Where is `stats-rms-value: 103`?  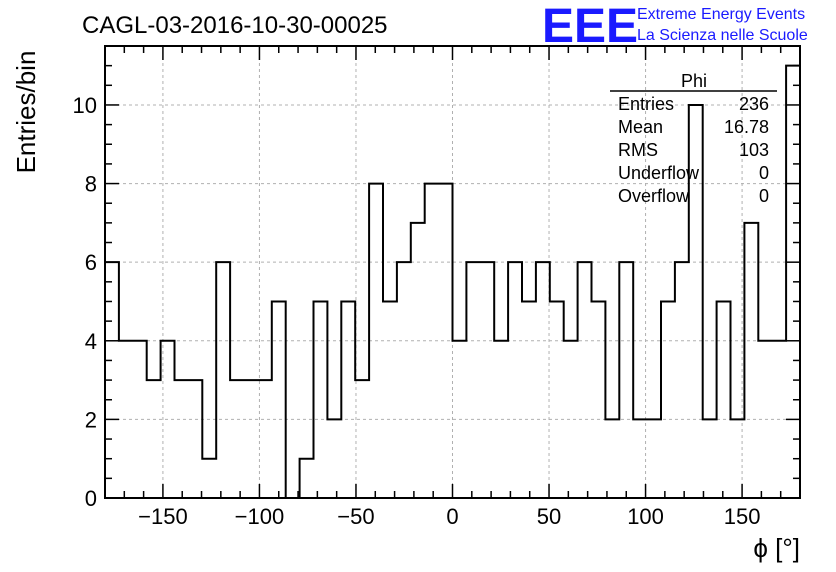 stats-rms-value: 103 is located at coordinates (754, 150).